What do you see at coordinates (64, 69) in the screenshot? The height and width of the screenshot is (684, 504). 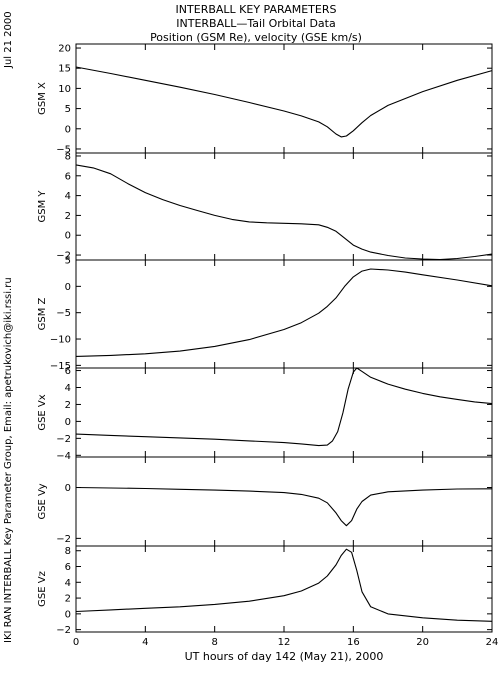 I see `y-tick-label: 15` at bounding box center [64, 69].